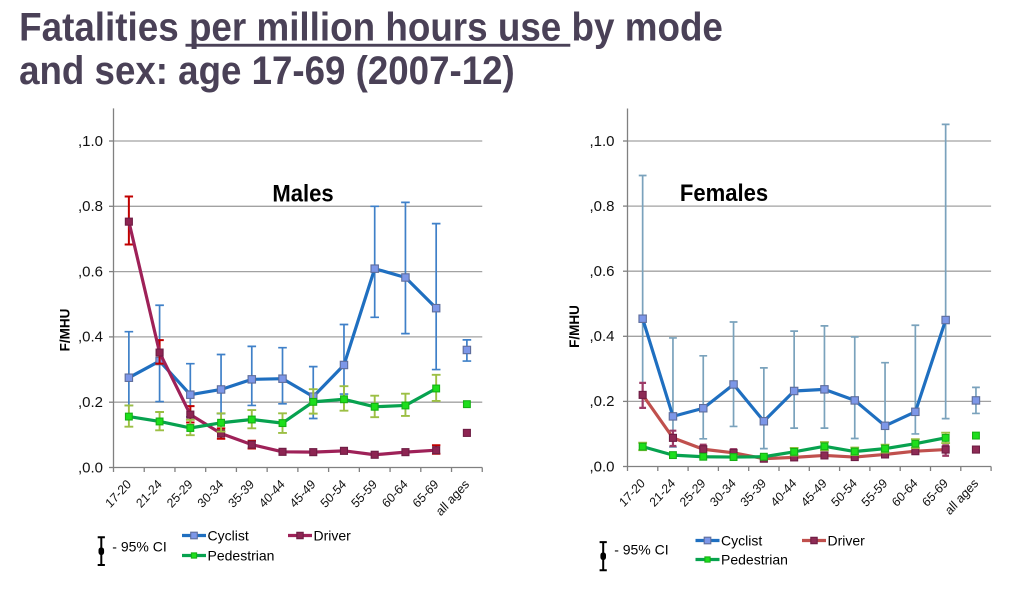 The image size is (1023, 610). I want to click on svg-text:Fatalities per million hours u: Fatalities per million hours use by mode, so click(371, 27).